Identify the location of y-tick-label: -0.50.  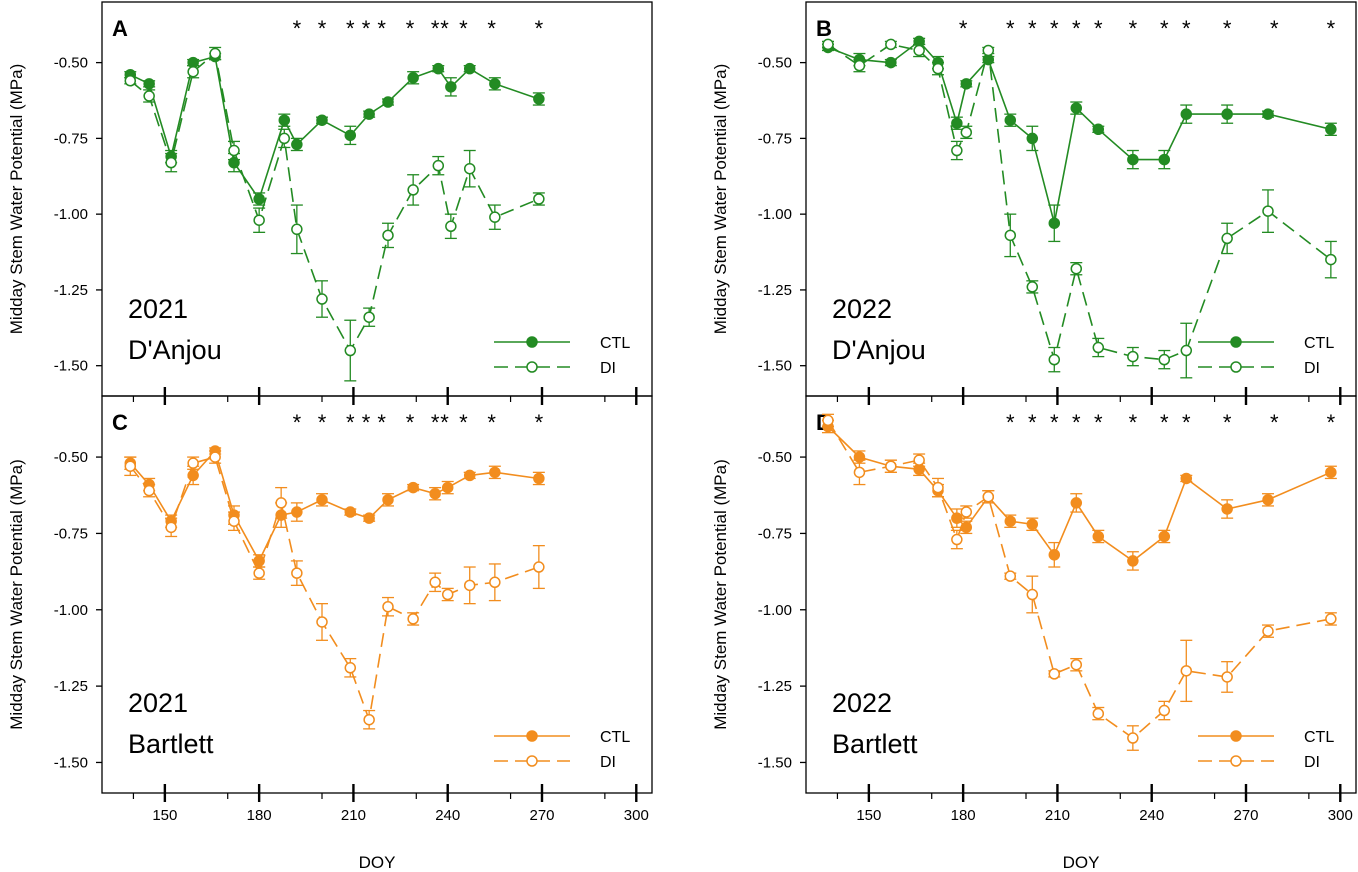
(775, 457).